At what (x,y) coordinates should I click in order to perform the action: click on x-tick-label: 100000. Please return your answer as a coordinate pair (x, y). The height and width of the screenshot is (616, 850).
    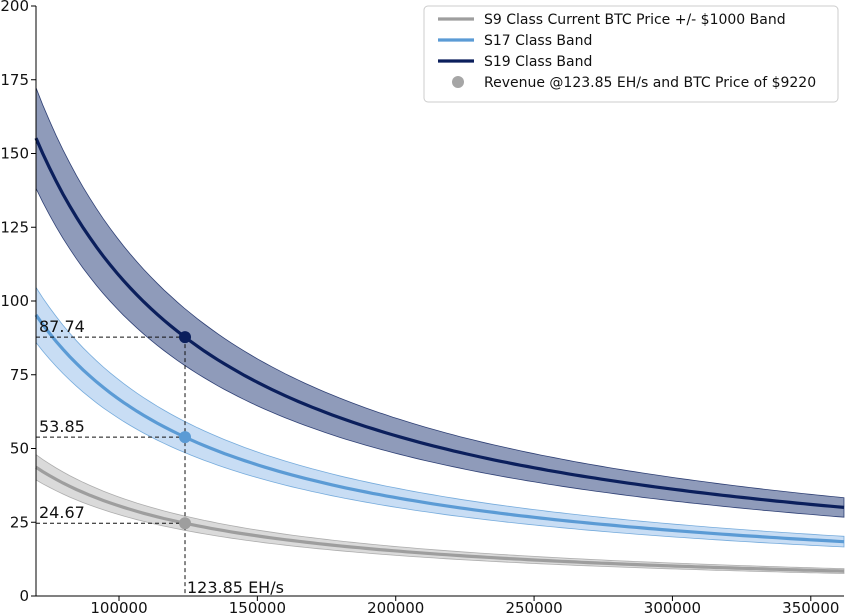
    Looking at the image, I should click on (118, 607).